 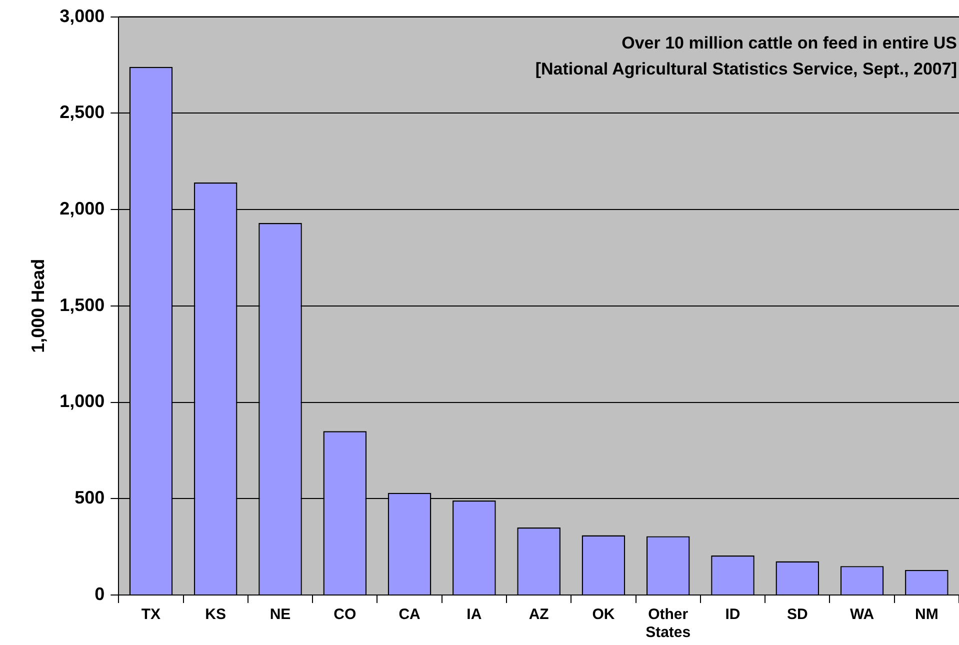 What do you see at coordinates (215, 615) in the screenshot?
I see `x-tick-label: KS` at bounding box center [215, 615].